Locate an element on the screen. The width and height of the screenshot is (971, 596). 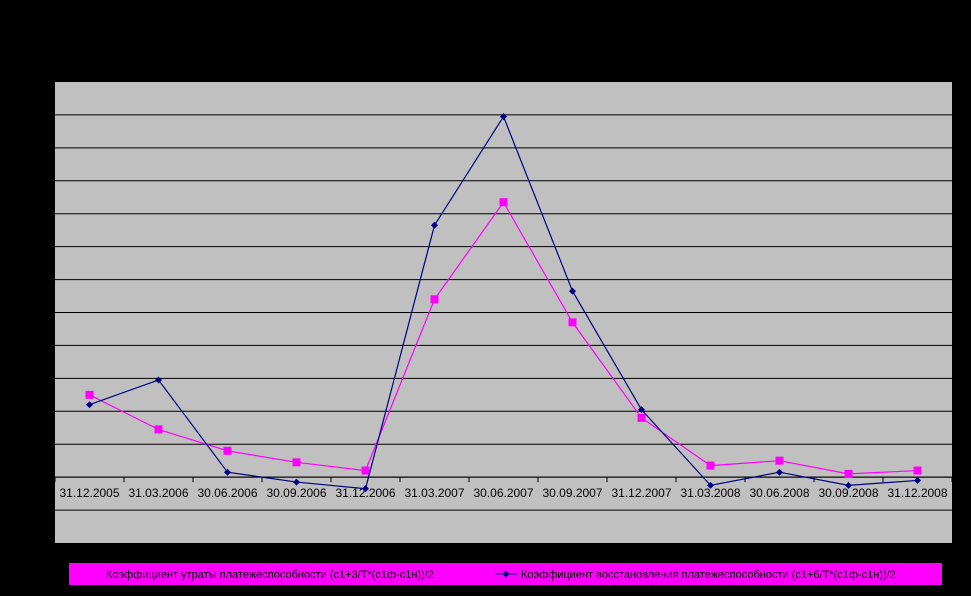
x-tick-label: 31.12.2006 is located at coordinates (365, 493).